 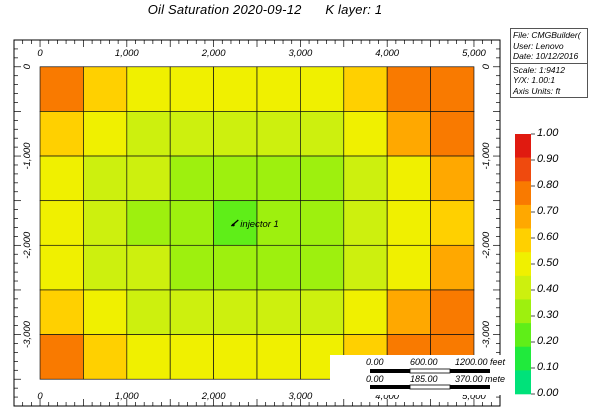 What do you see at coordinates (424, 362) in the screenshot?
I see `scale-feet-label-1: 600.00` at bounding box center [424, 362].